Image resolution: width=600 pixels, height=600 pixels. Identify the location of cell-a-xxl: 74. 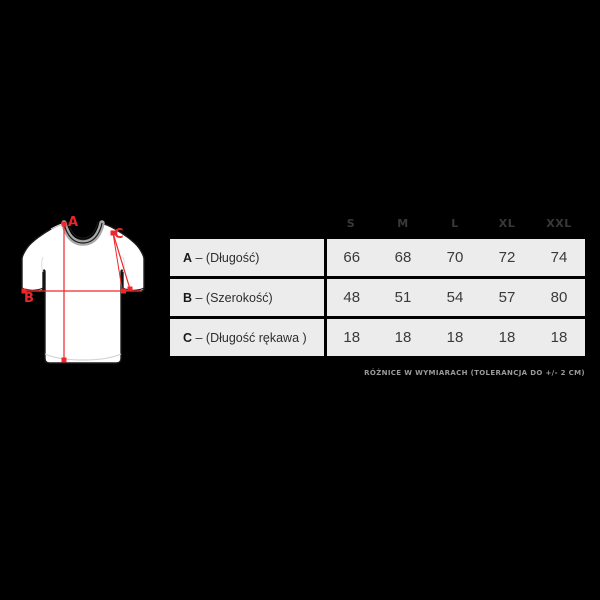
(559, 259).